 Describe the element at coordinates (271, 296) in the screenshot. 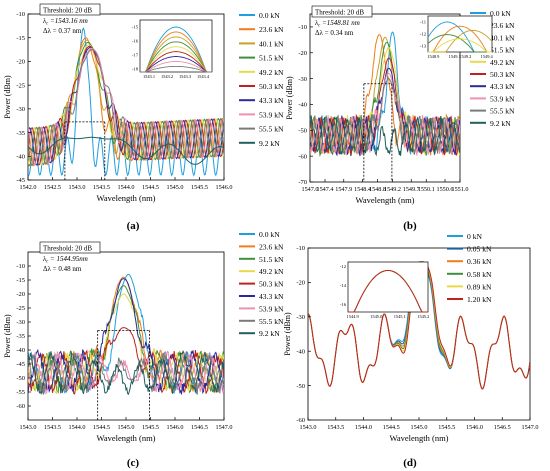

I see `legend-label-c-5: 43.3 kN` at that location.